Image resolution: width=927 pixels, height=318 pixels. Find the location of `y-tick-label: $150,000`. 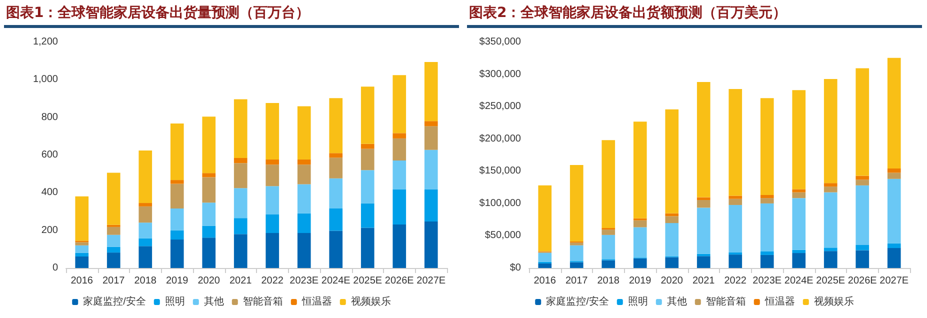

y-tick-label: $150,000 is located at coordinates (500, 171).